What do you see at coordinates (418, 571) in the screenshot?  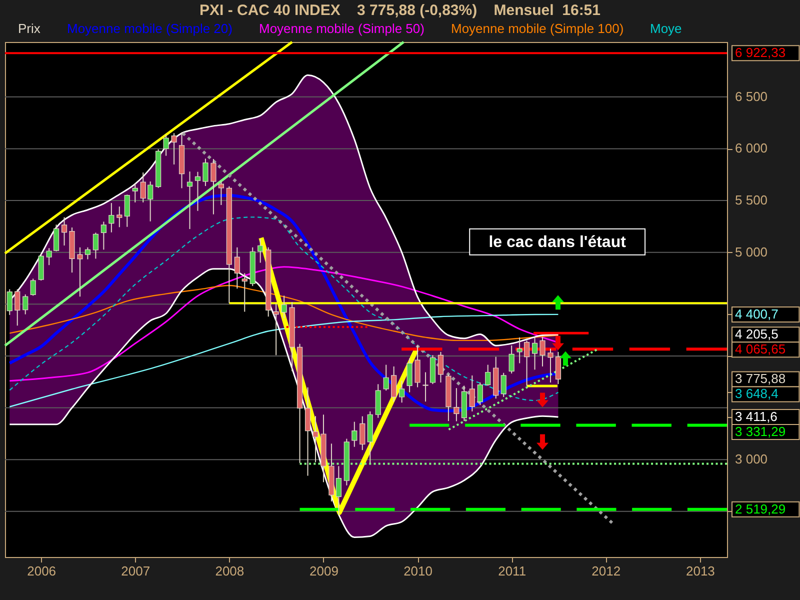 I see `x-tick-label: 2010` at bounding box center [418, 571].